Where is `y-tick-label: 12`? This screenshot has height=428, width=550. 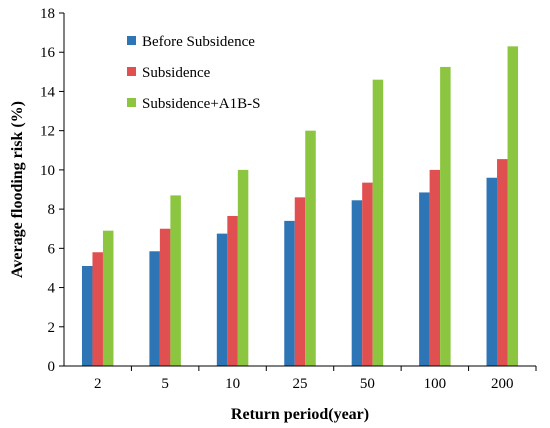
y-tick-label: 12 is located at coordinates (47, 132).